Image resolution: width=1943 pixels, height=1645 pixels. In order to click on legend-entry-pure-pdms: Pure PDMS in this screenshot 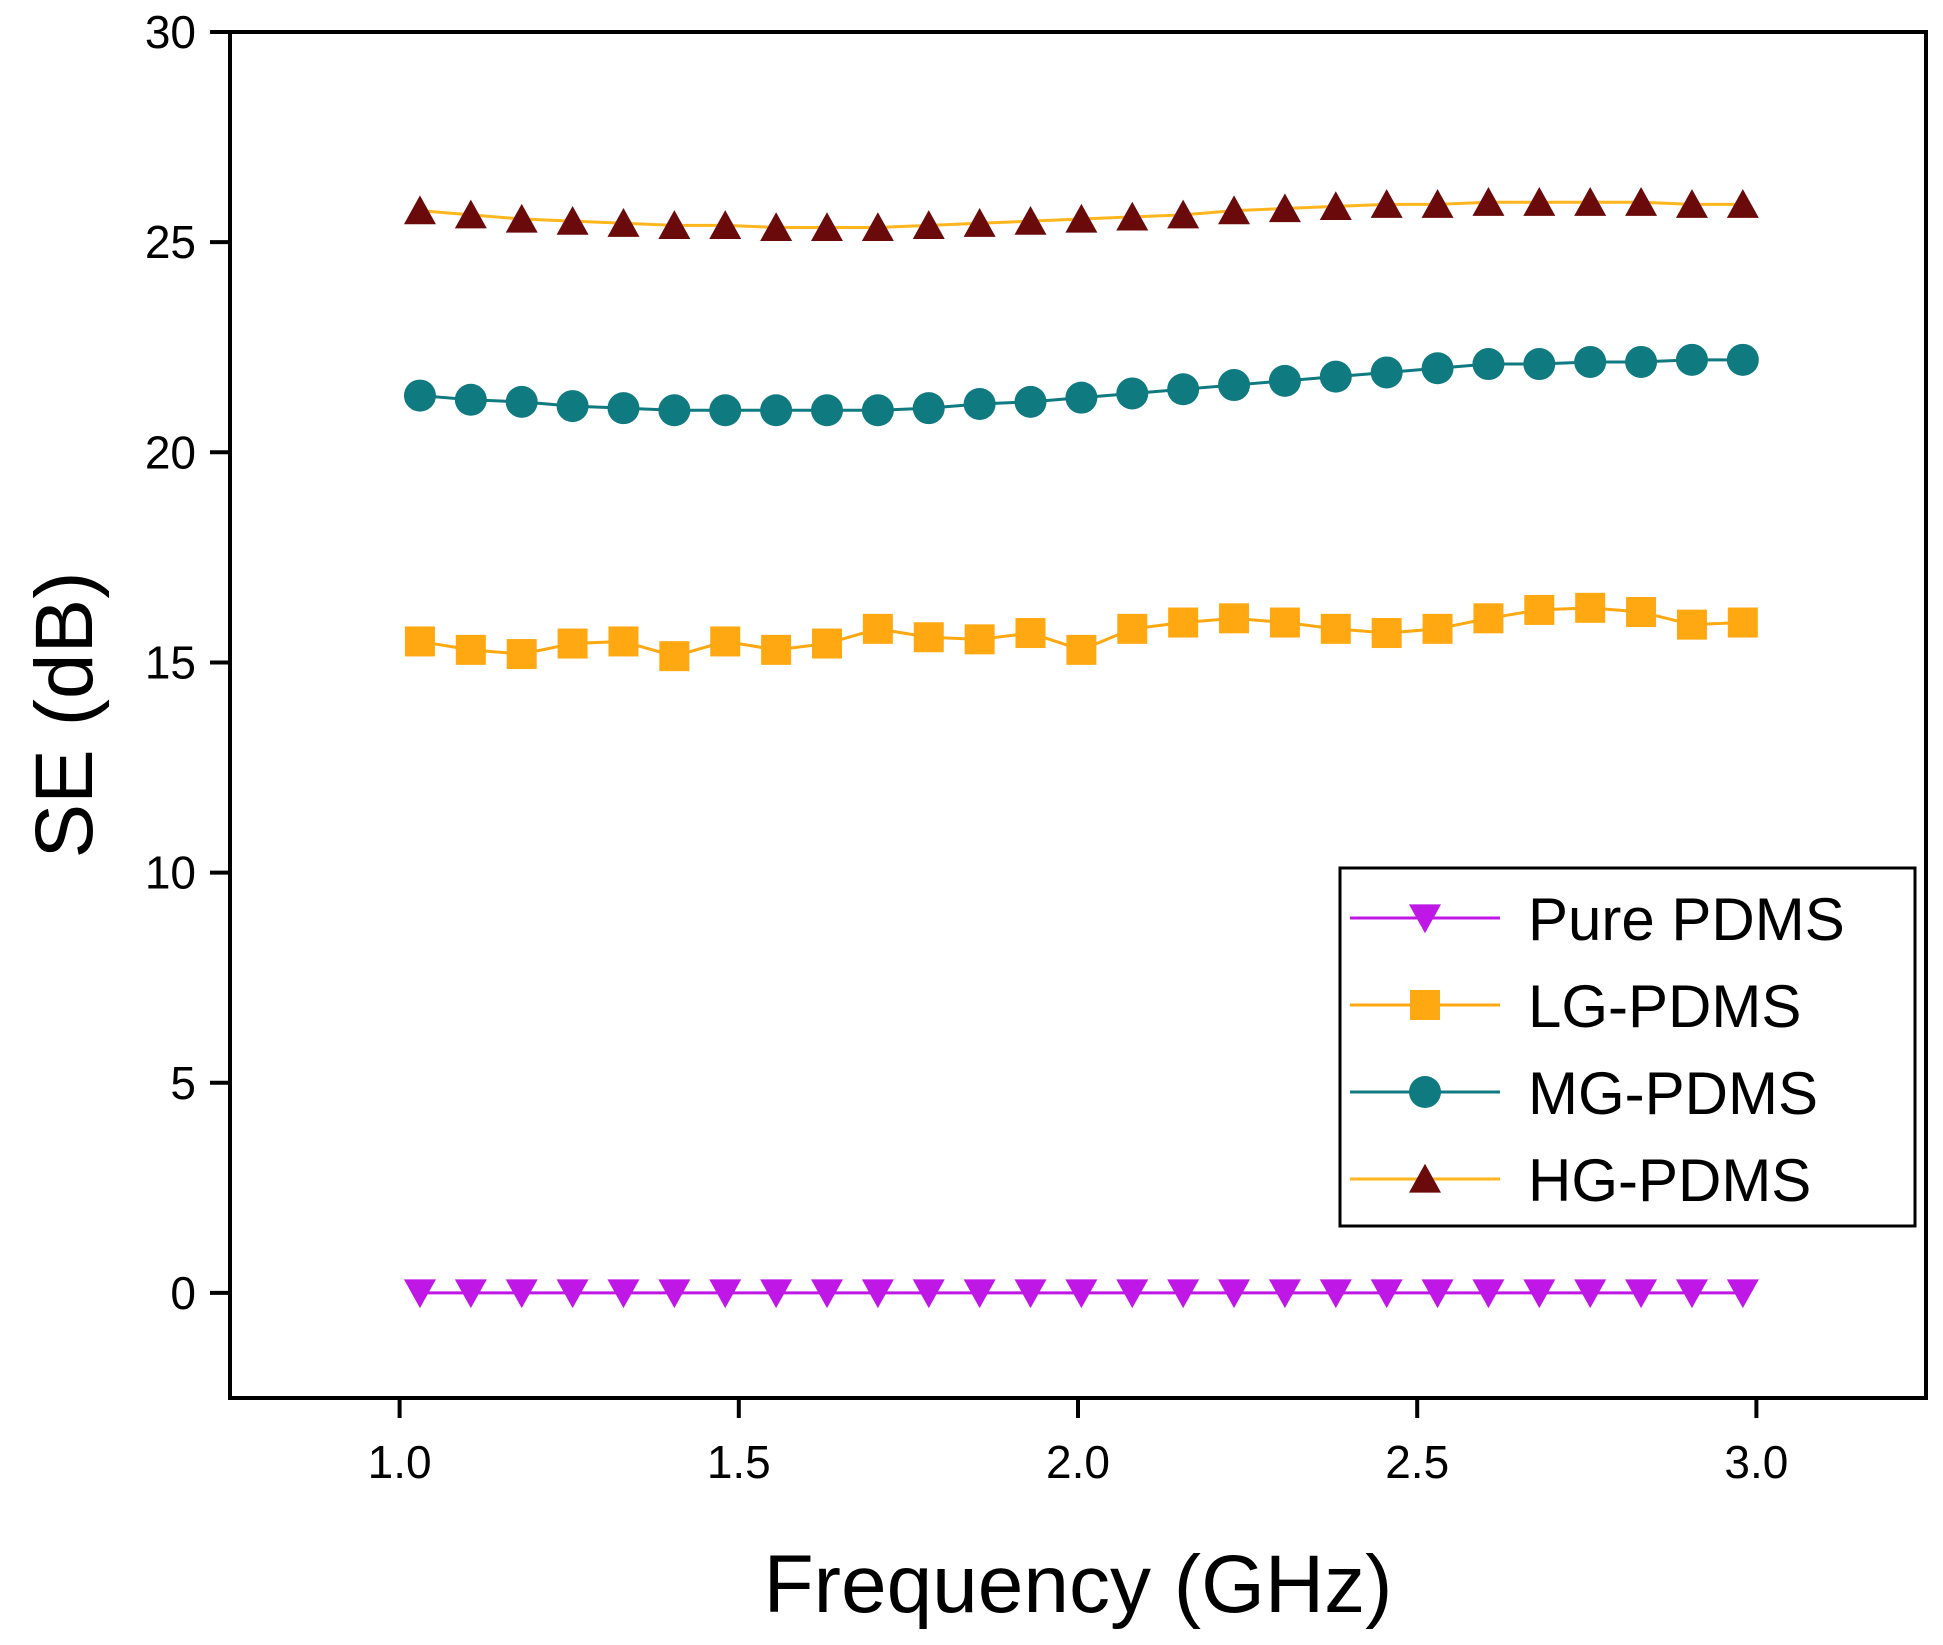, I will do `click(1597, 919)`.